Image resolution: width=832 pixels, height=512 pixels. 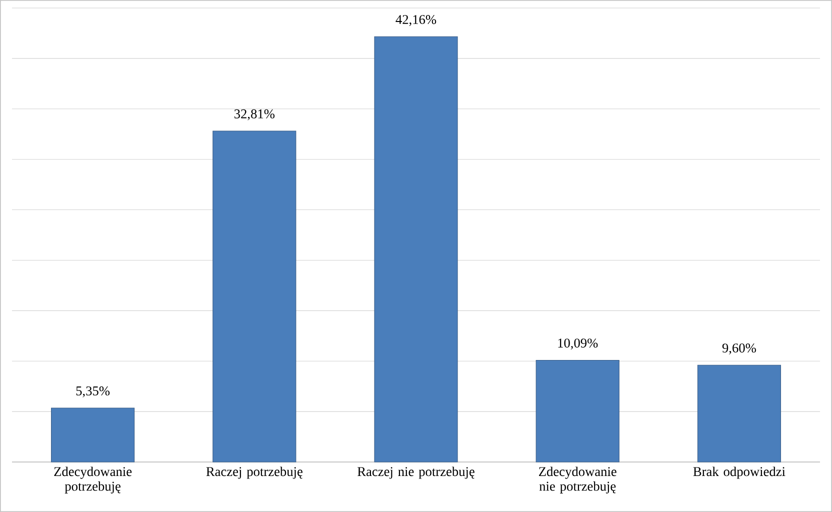 I want to click on data-label: 42,16%, so click(x=416, y=20).